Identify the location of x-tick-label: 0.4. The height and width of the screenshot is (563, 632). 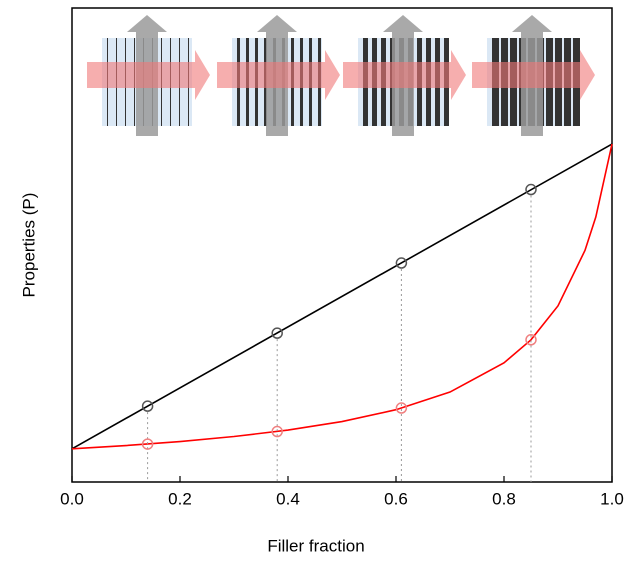
(288, 498).